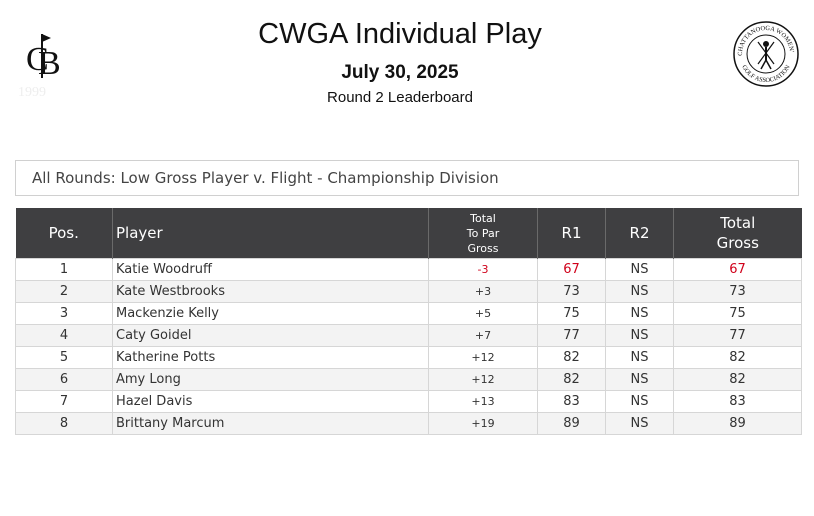 This screenshot has width=814, height=516. Describe the element at coordinates (64, 335) in the screenshot. I see `cell-pos: 4` at that location.